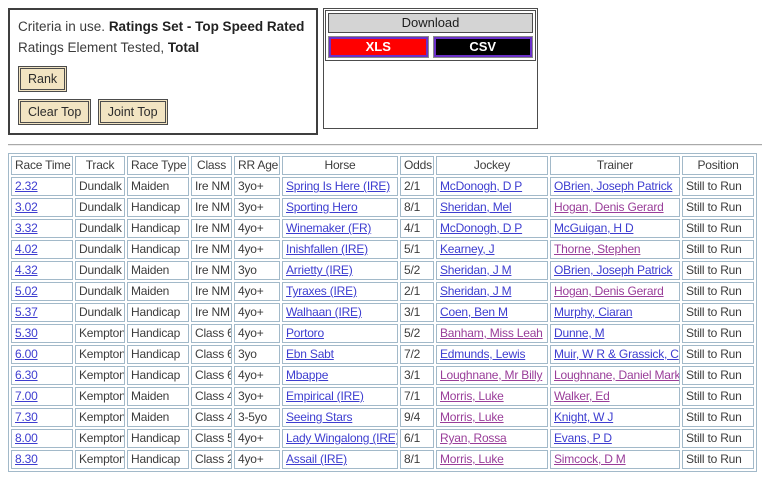 This screenshot has height=484, width=770. I want to click on rank-button: Rank, so click(43, 79).